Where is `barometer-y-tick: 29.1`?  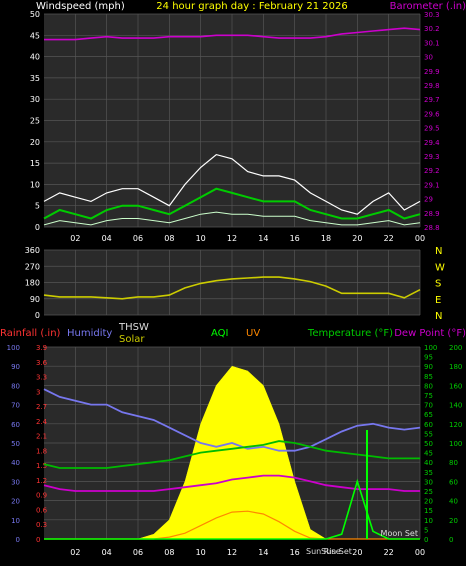
barometer-y-tick: 29.1 is located at coordinates (432, 185).